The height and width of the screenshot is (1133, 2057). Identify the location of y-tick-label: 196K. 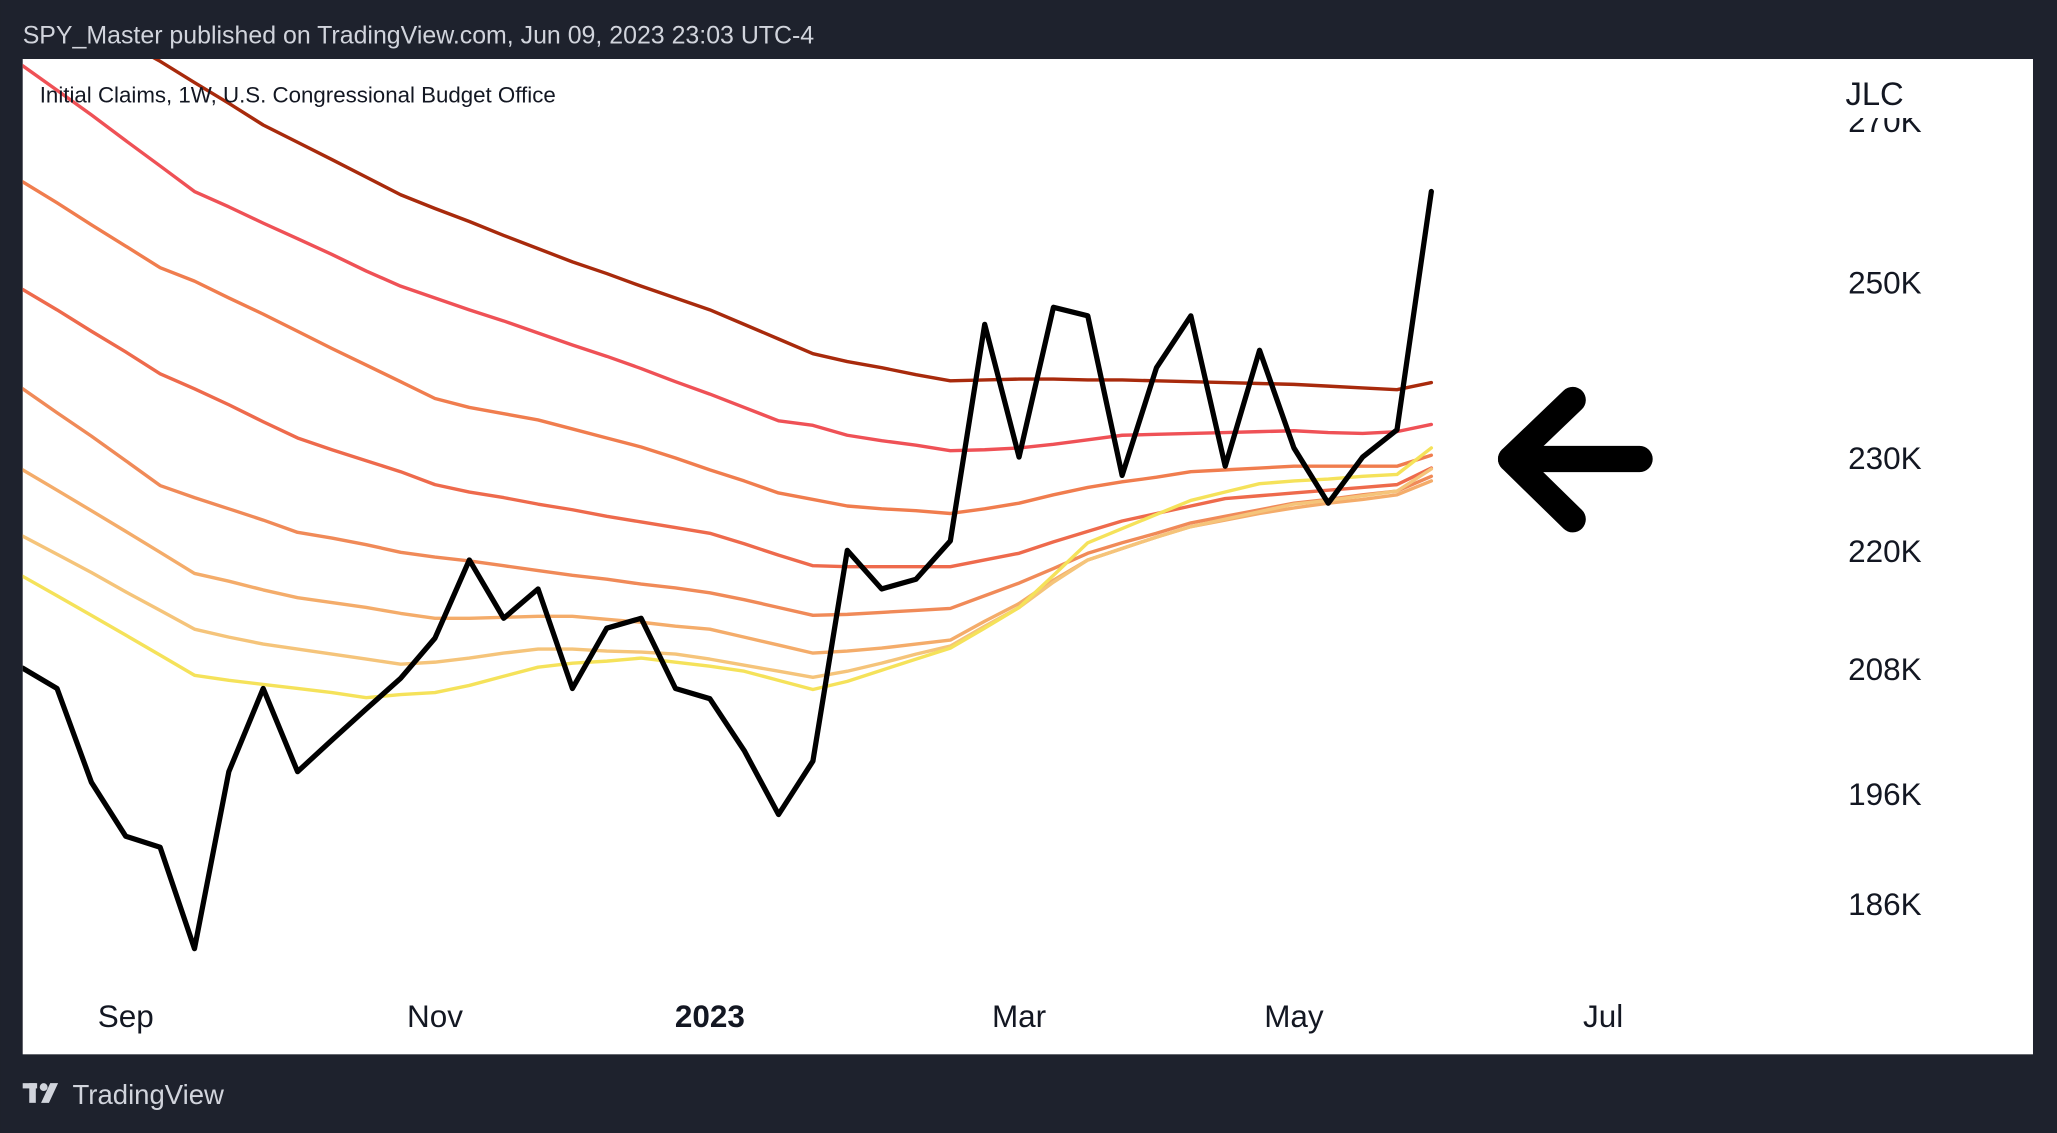
(1885, 794).